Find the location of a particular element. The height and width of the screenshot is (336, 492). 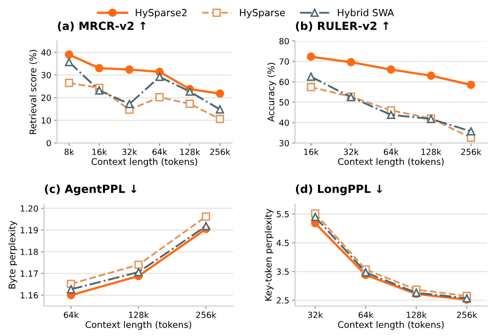

chart-title: (b) RULER-v2 ↑ is located at coordinates (342, 26).